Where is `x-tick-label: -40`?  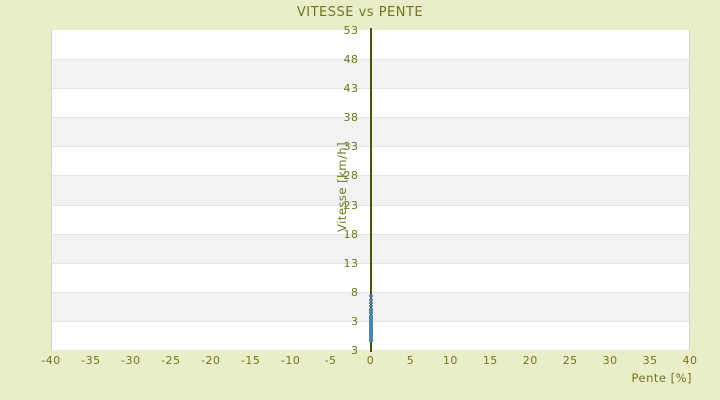
x-tick-label: -40 is located at coordinates (51, 360).